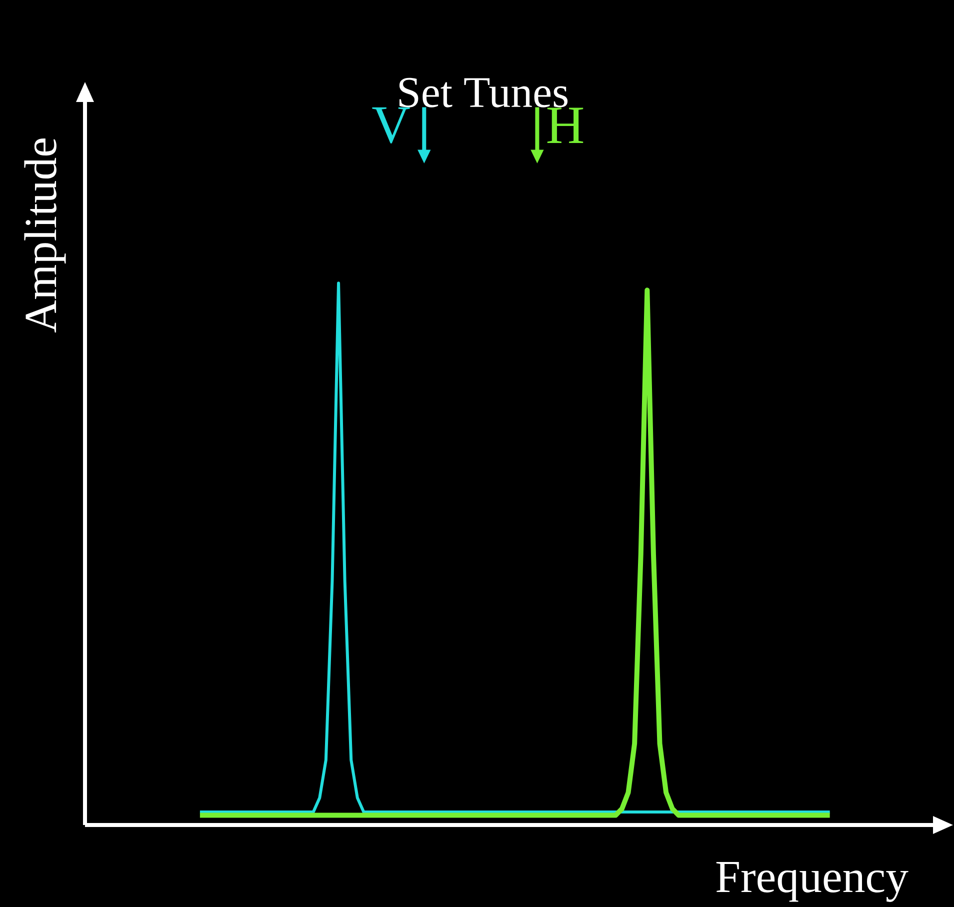  I want to click on text: Set Tunes, so click(483, 93).